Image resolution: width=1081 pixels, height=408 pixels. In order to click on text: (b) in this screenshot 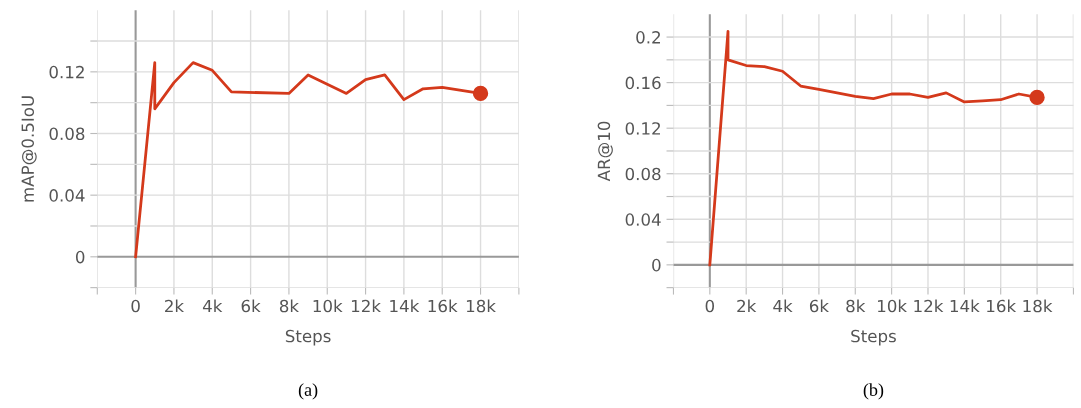, I will do `click(873, 391)`.